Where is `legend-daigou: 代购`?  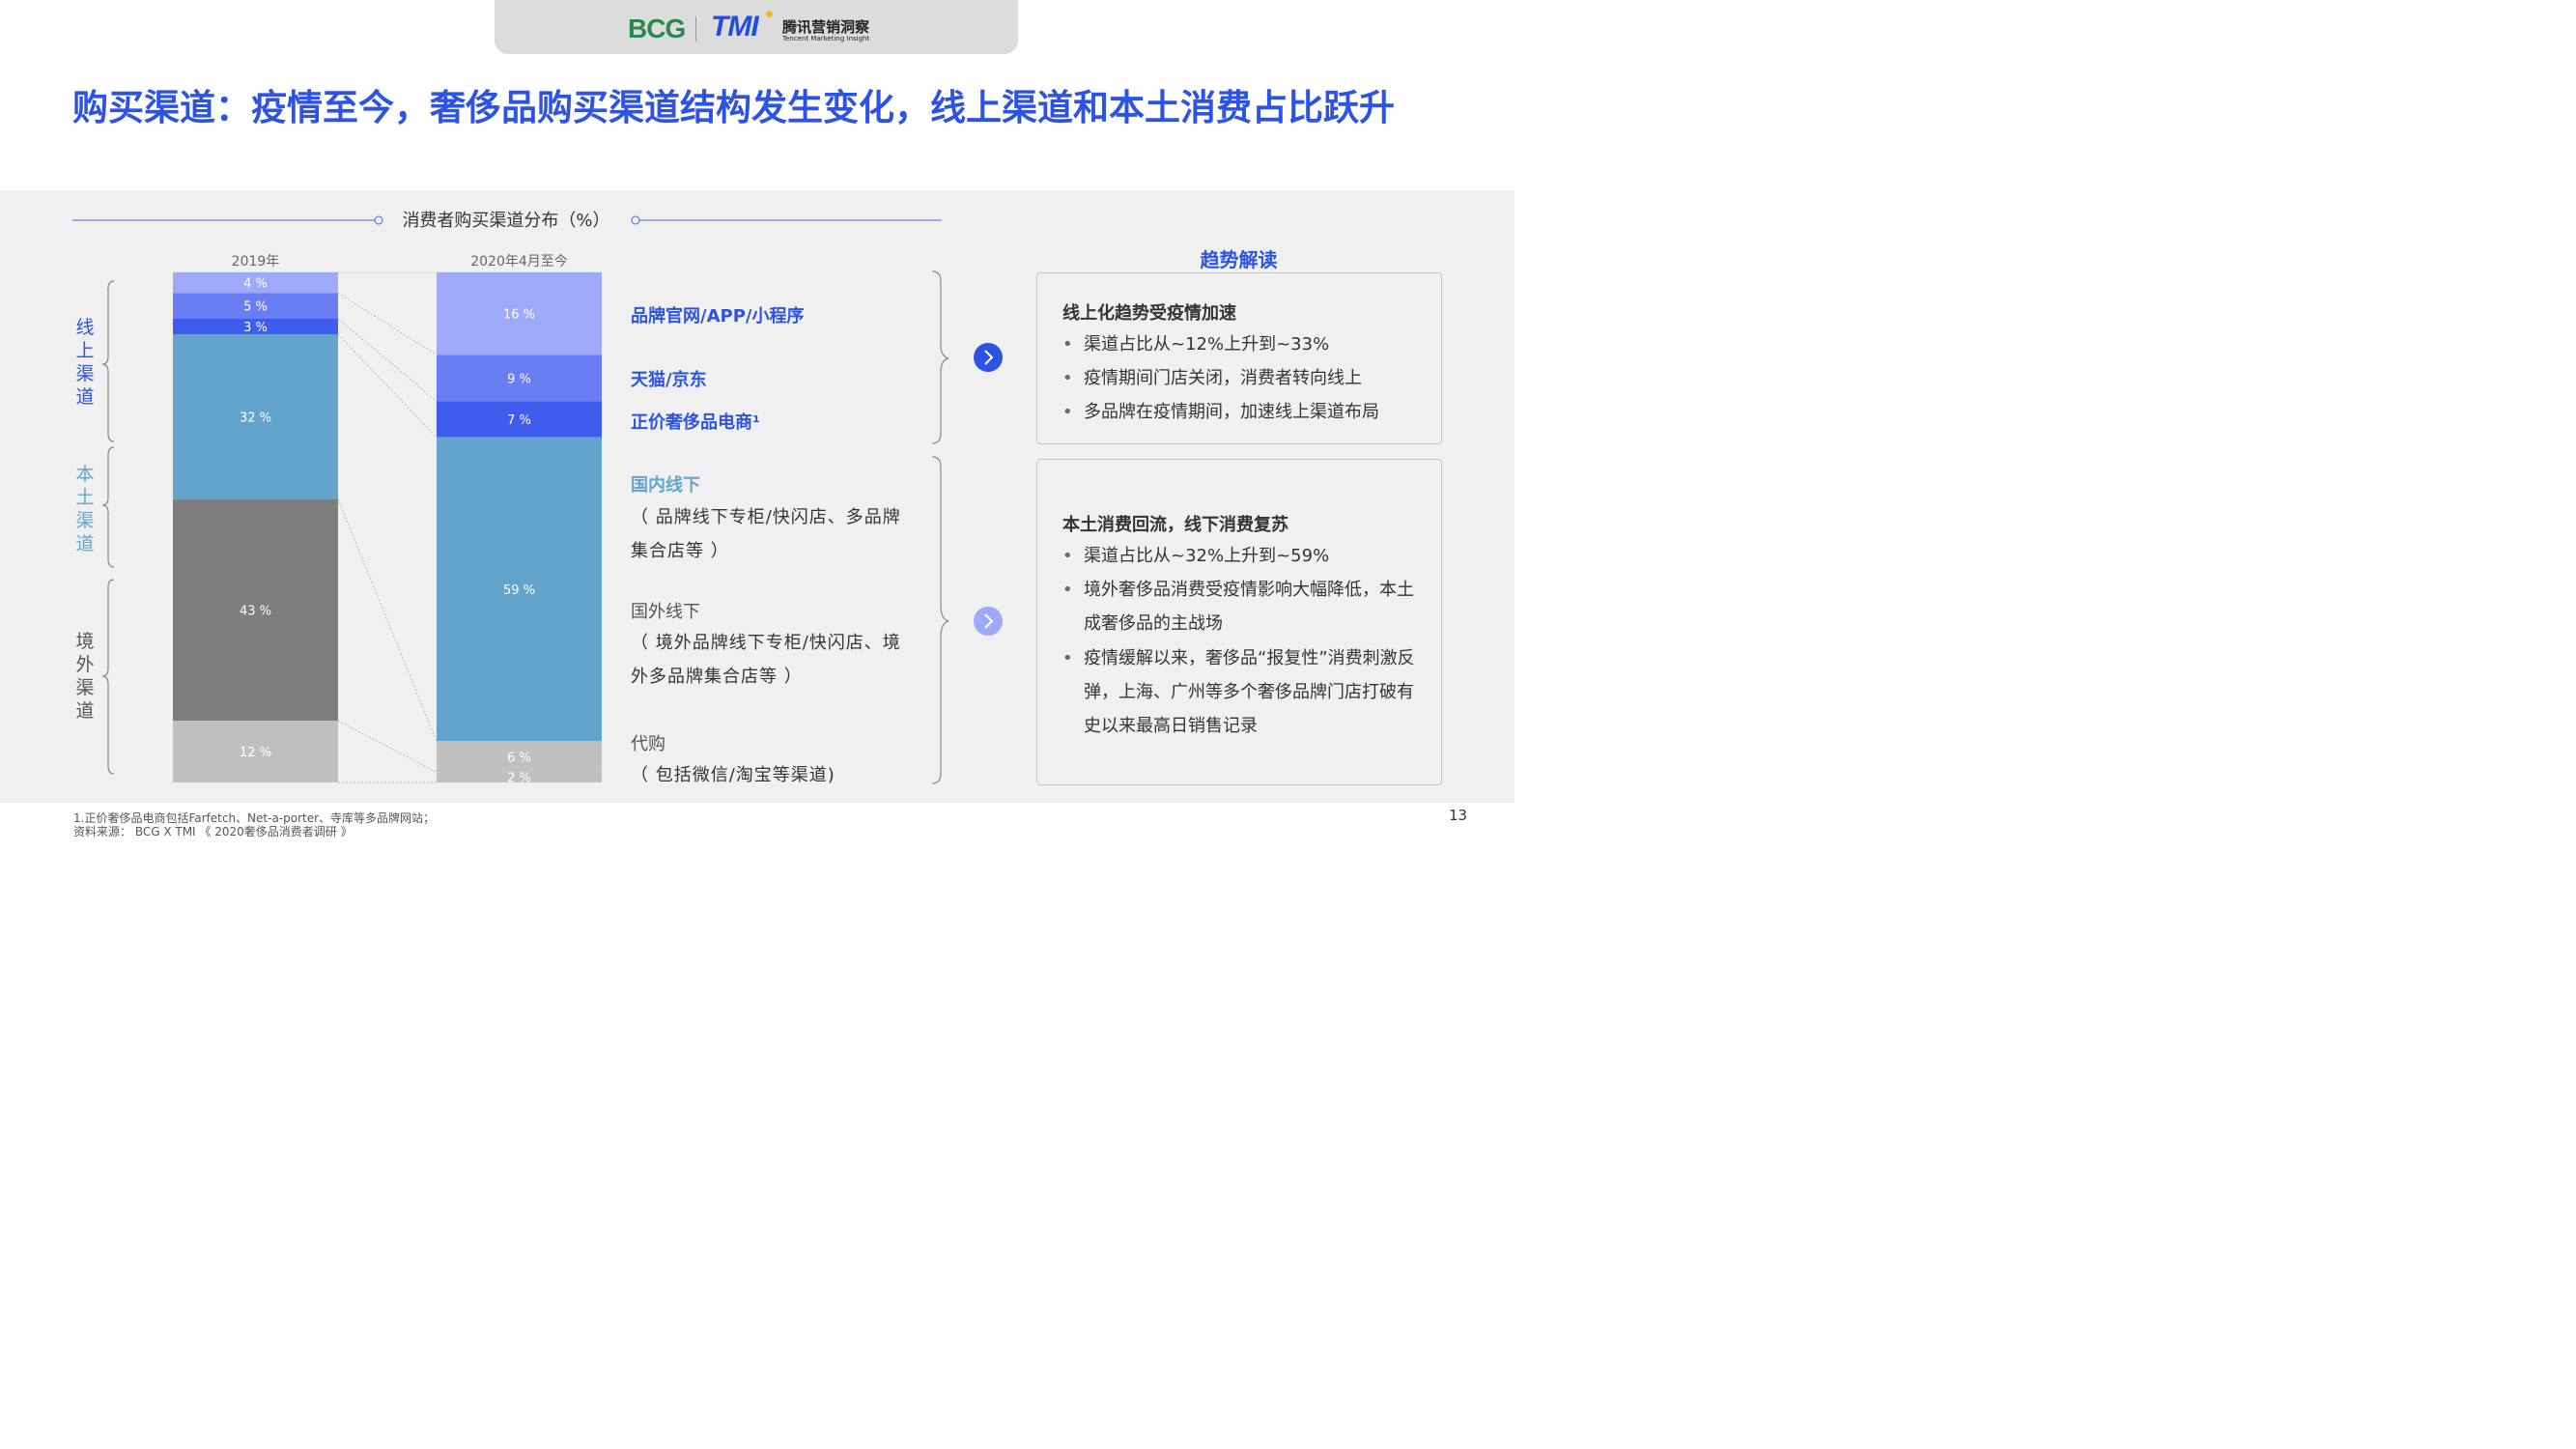
legend-daigou: 代购 is located at coordinates (648, 744).